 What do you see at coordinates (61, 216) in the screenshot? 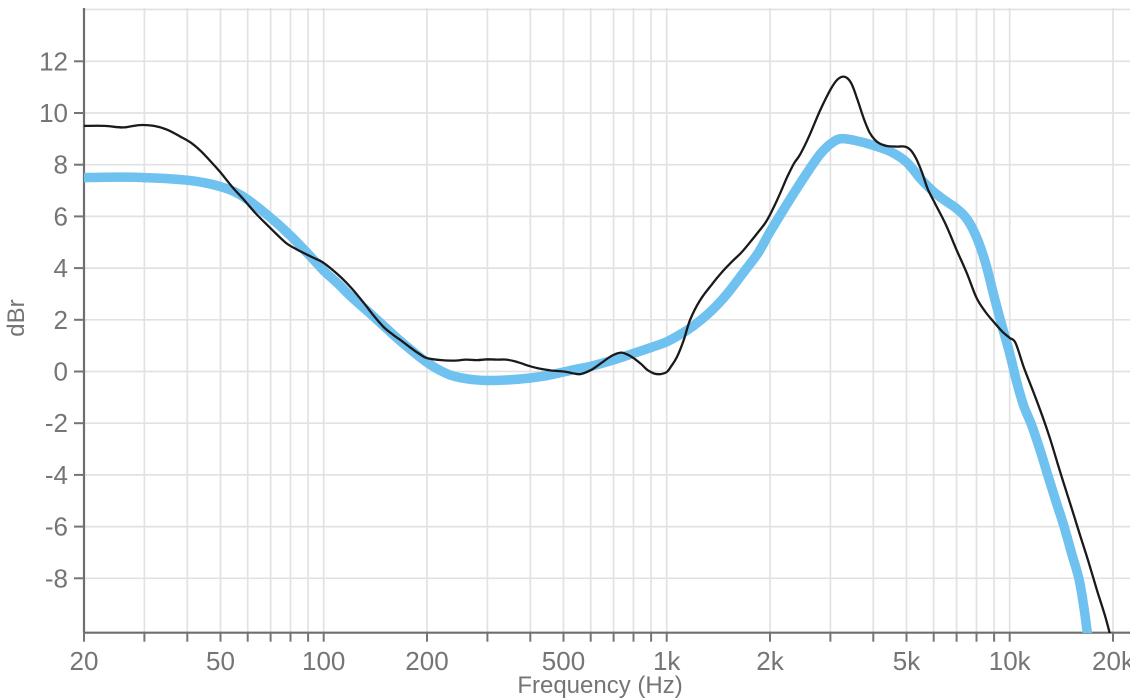
I see `y-tick-label: 6` at bounding box center [61, 216].